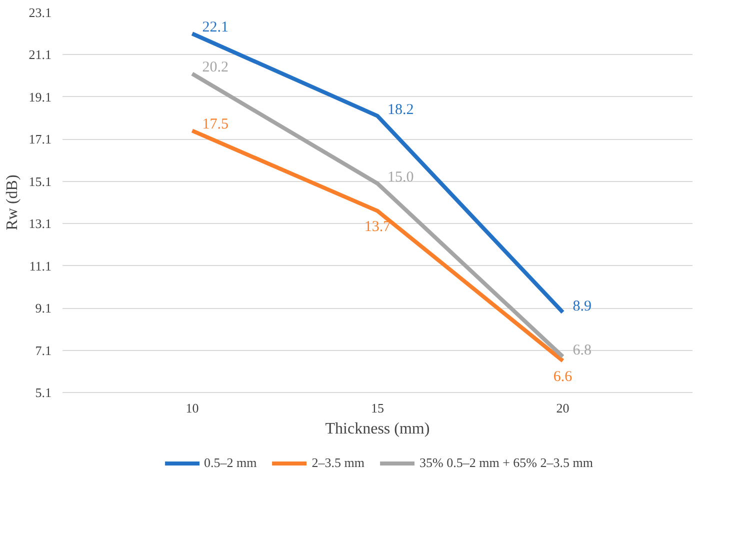  Describe the element at coordinates (401, 110) in the screenshot. I see `data-label: 18.2` at that location.